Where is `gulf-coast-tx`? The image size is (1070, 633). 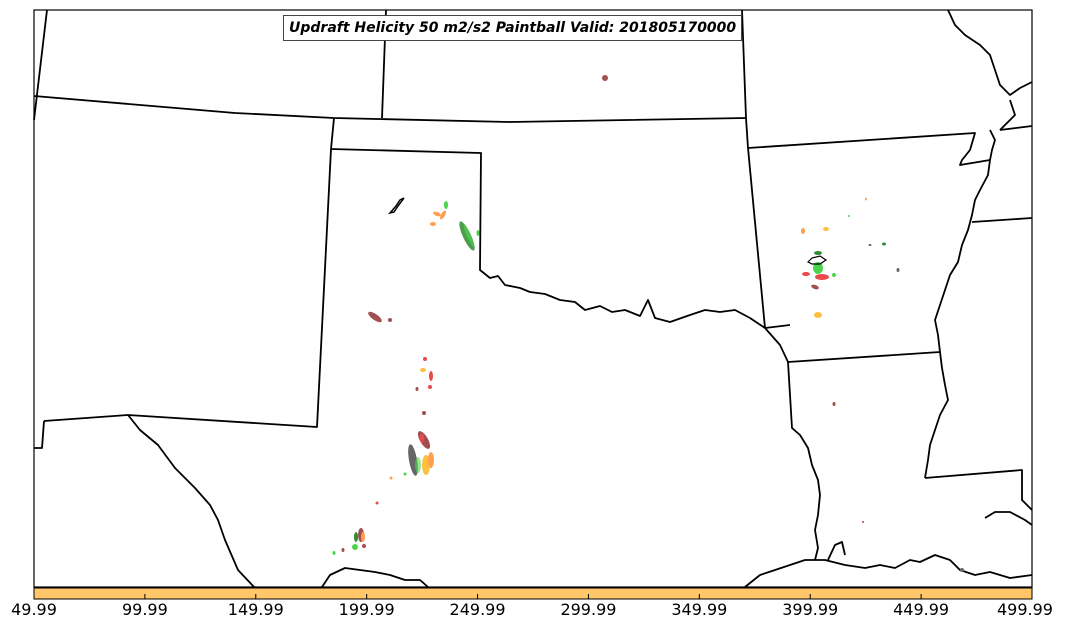 gulf-coast-tx is located at coordinates (375, 577).